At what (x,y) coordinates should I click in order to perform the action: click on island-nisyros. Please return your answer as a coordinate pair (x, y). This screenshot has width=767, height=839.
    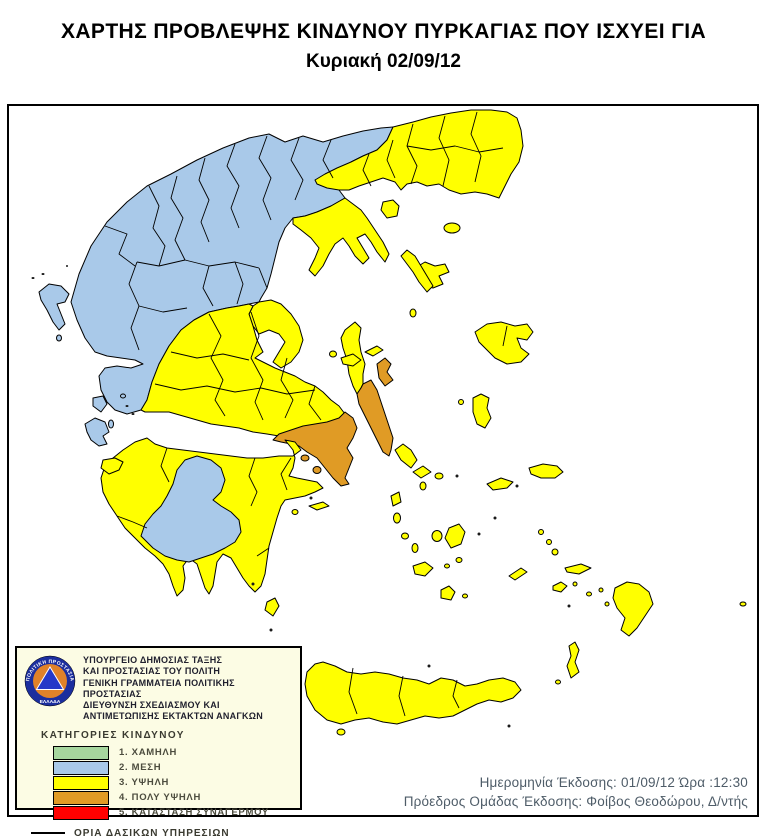
    Looking at the image, I should click on (575, 584).